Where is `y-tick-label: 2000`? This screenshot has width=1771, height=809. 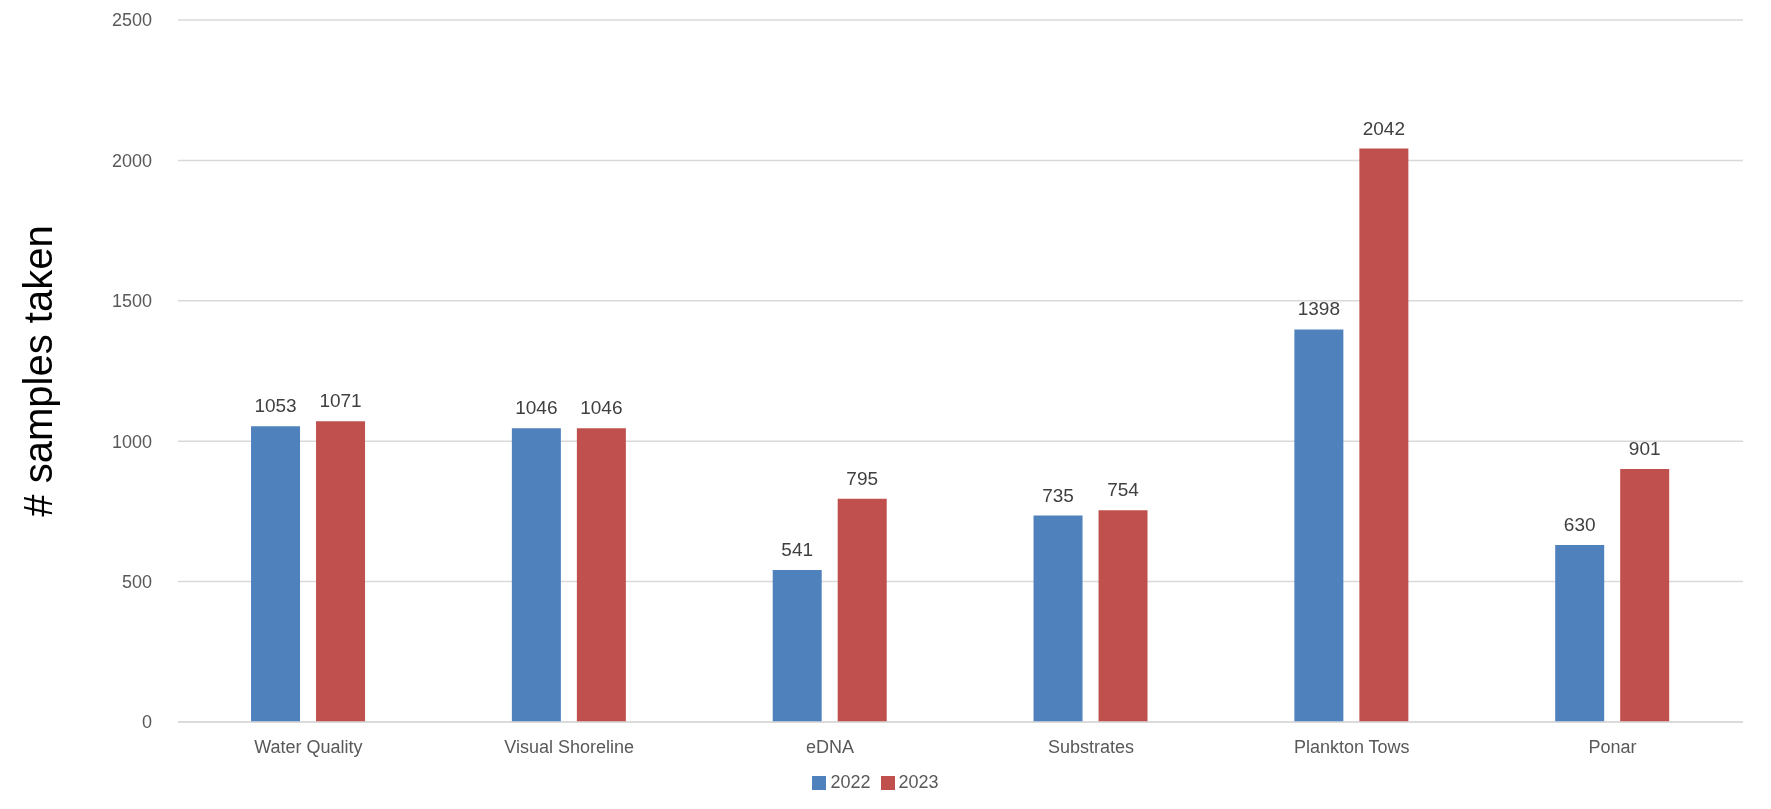
y-tick-label: 2000 is located at coordinates (131, 160).